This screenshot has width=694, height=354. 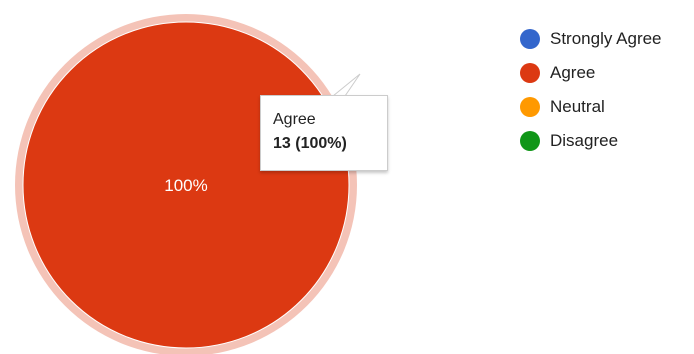 I want to click on legend-swatch-disagree, so click(x=530, y=141).